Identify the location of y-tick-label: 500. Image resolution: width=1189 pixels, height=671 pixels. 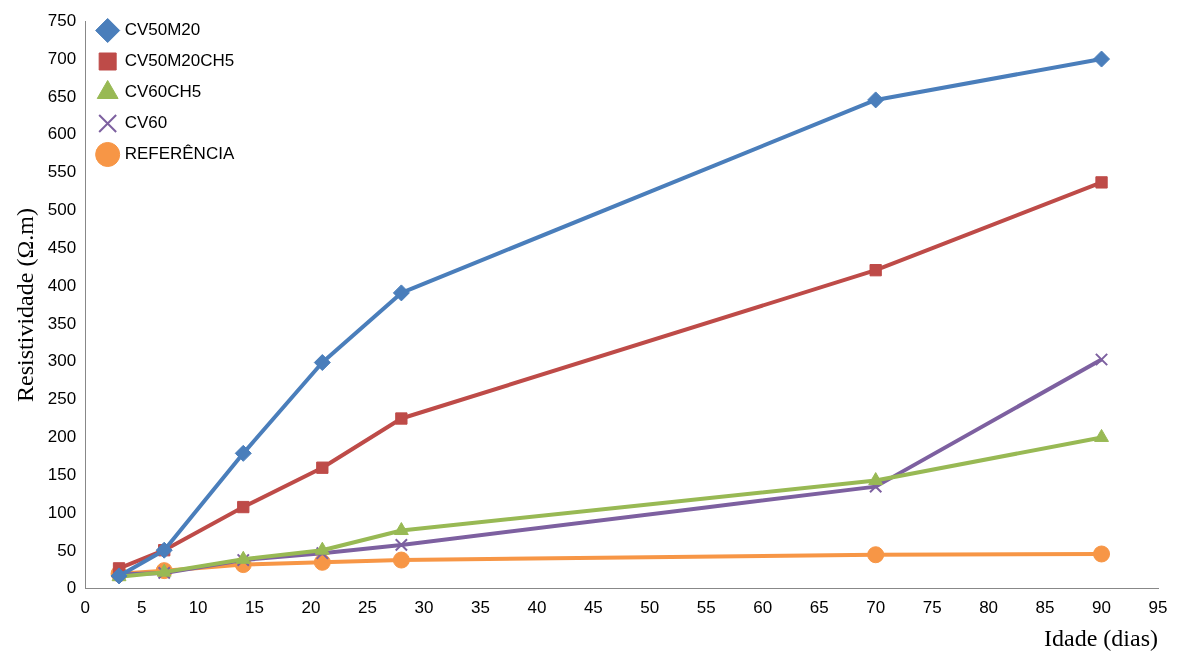
(62, 210).